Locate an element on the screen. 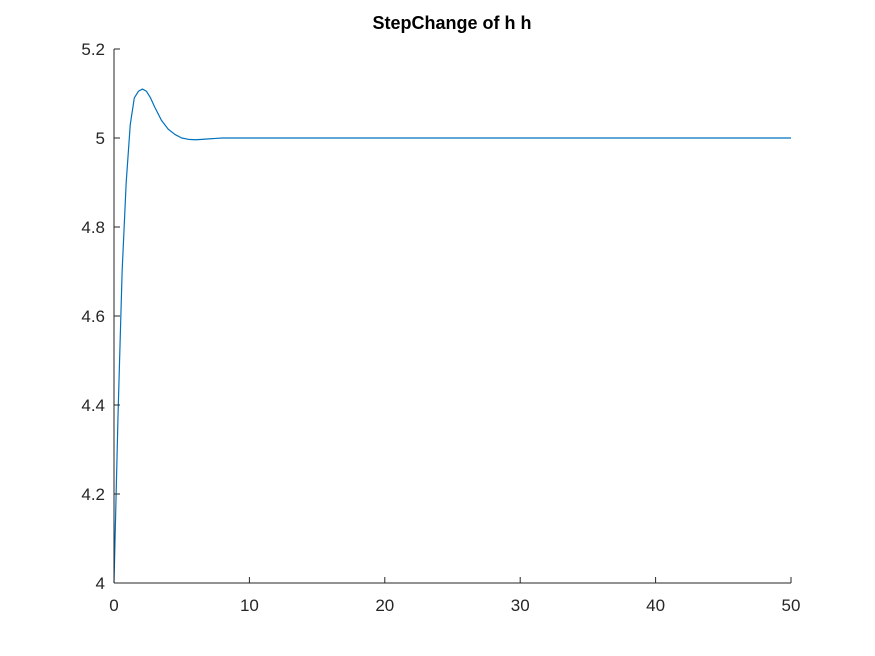 This screenshot has width=875, height=656. y-tick-label: 4.8 is located at coordinates (93, 227).